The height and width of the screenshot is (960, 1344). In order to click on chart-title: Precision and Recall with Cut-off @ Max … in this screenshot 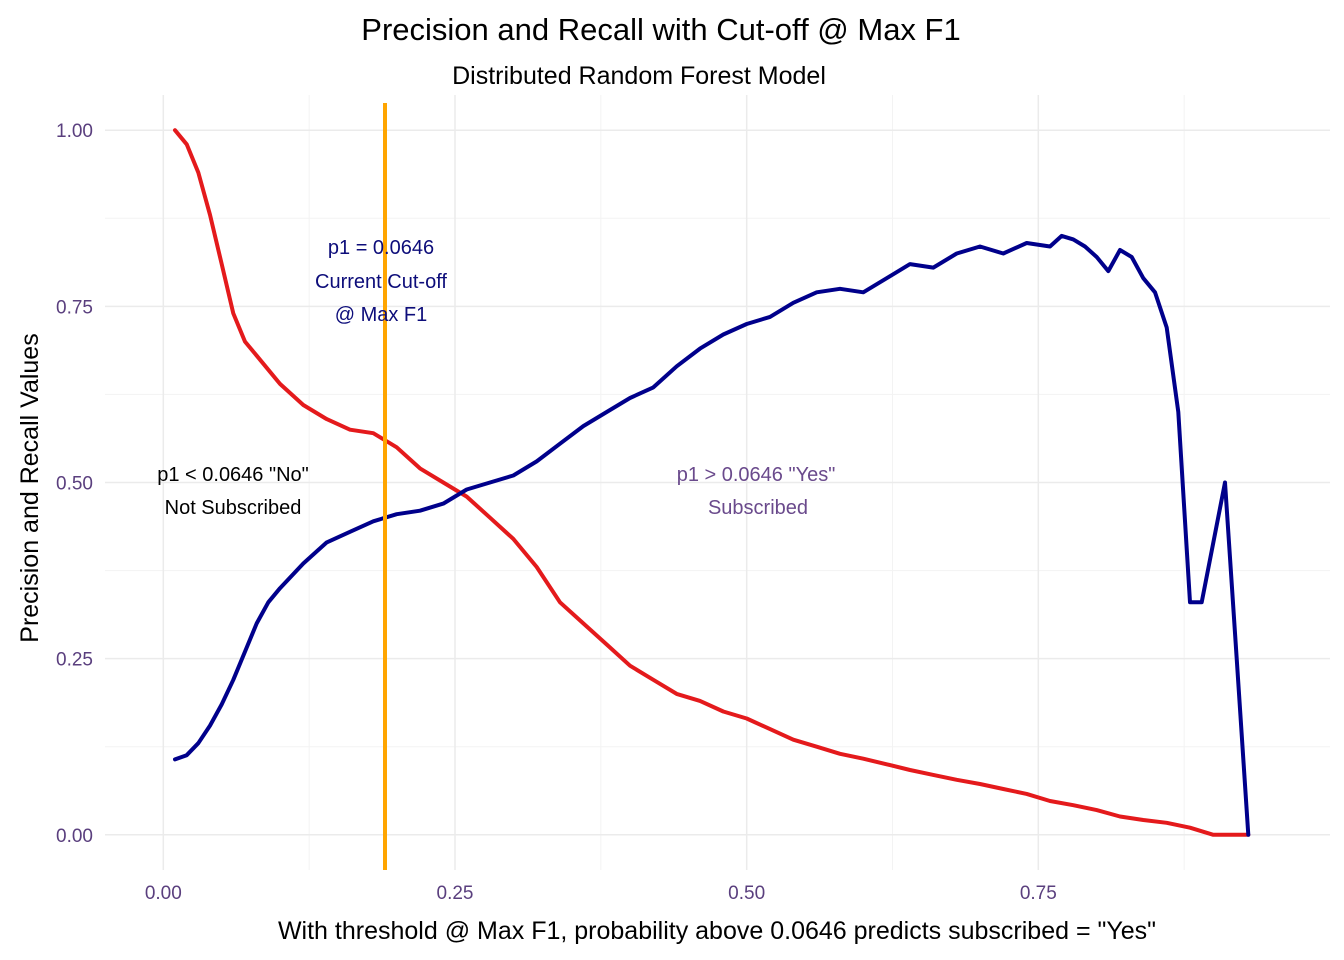, I will do `click(660, 29)`.